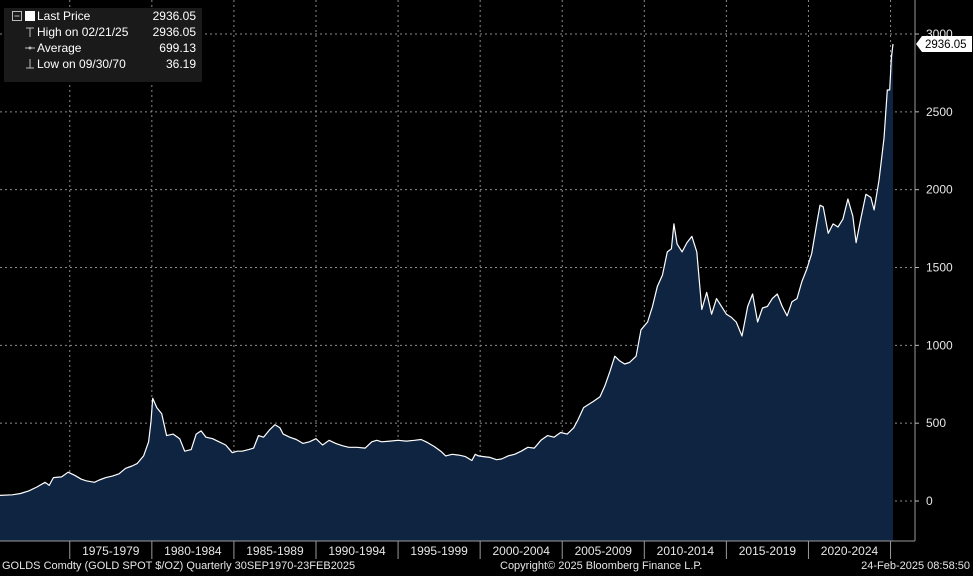 Image resolution: width=973 pixels, height=576 pixels. I want to click on x-tick-label-2020-2024: 2020-2024, so click(850, 551).